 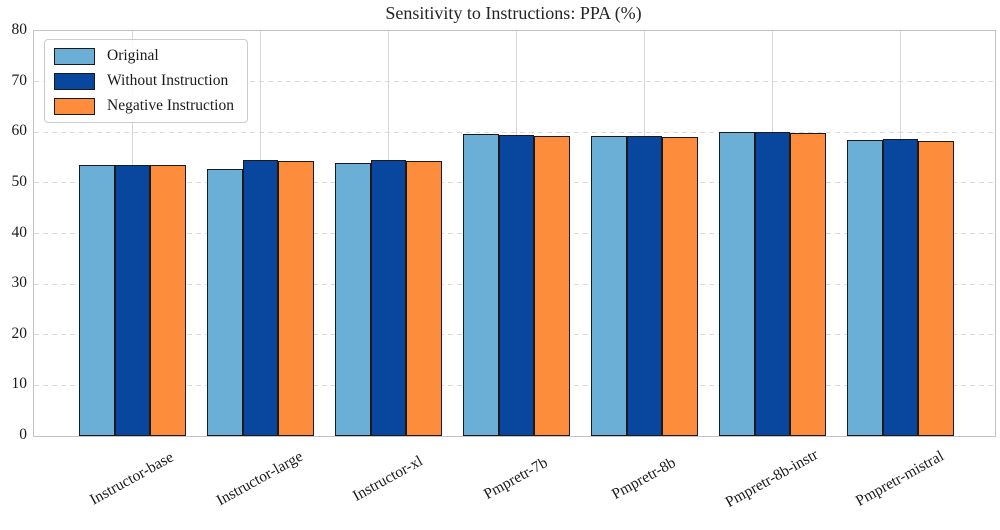 I want to click on legend-label: Without Instruction, so click(x=168, y=80).